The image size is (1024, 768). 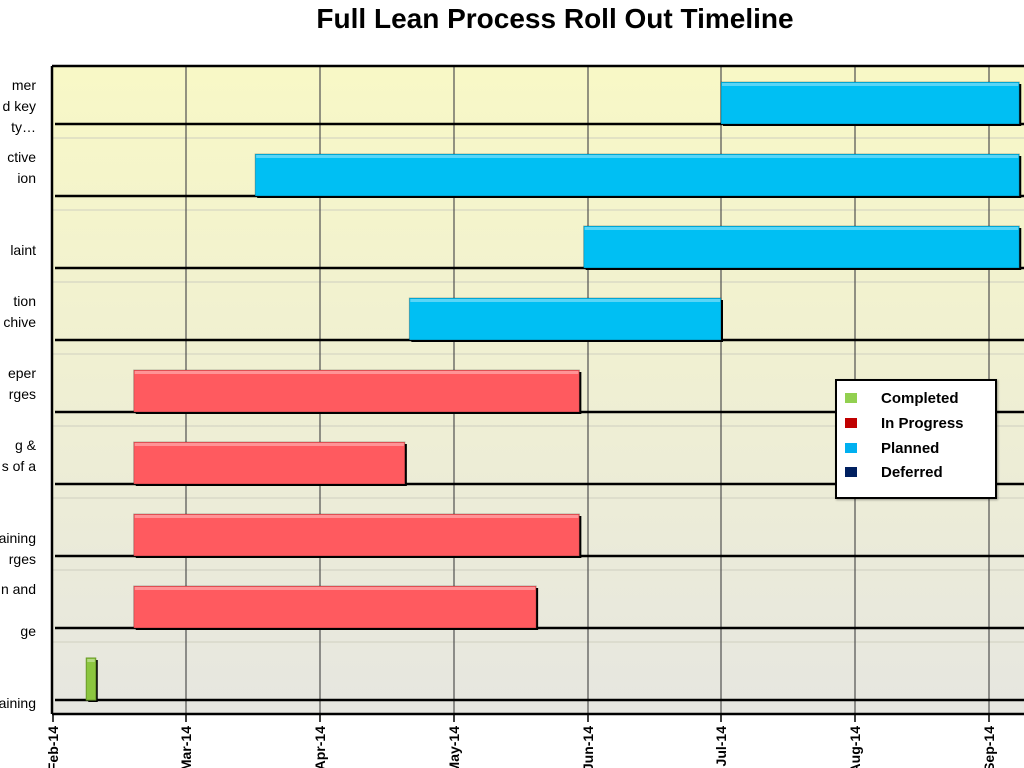 What do you see at coordinates (23, 250) in the screenshot?
I see `task-label: laint` at bounding box center [23, 250].